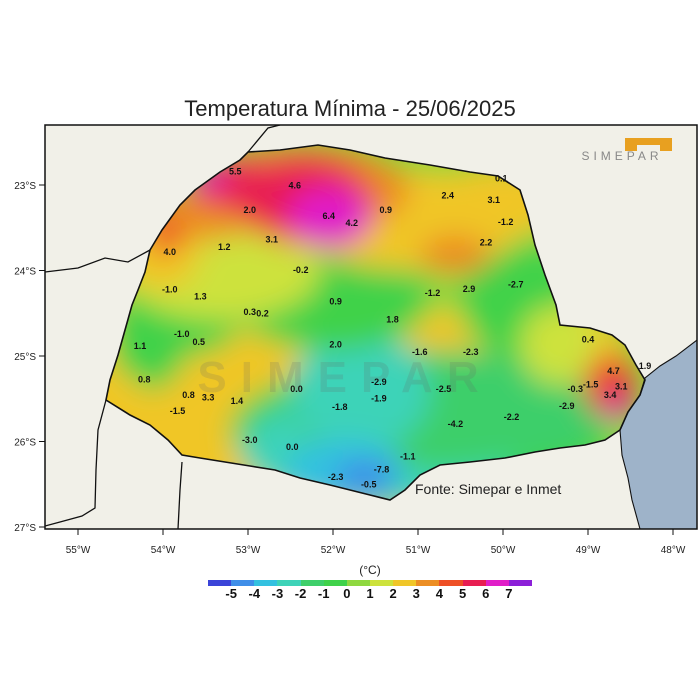  Describe the element at coordinates (340, 407) in the screenshot. I see `station-label: -1.8` at that location.